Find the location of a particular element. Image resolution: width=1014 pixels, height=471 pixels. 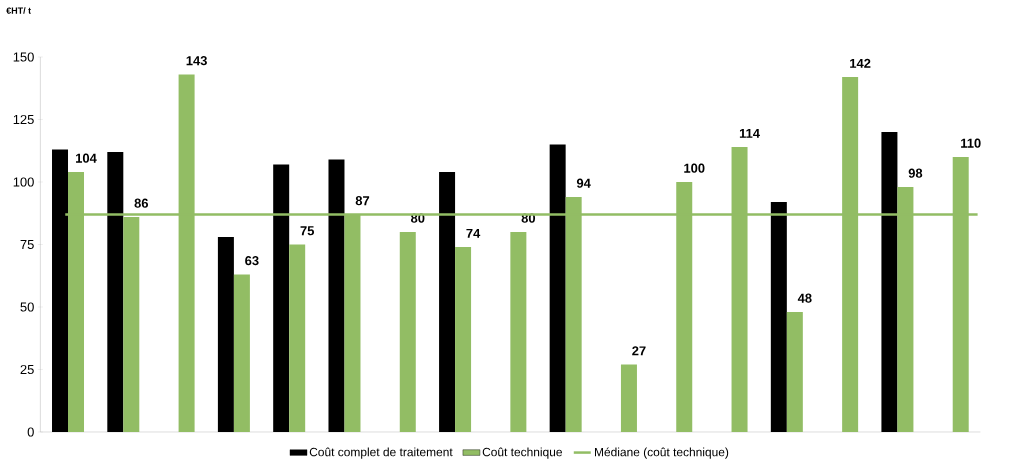

legend-label: Coût complet de traitement is located at coordinates (381, 453).